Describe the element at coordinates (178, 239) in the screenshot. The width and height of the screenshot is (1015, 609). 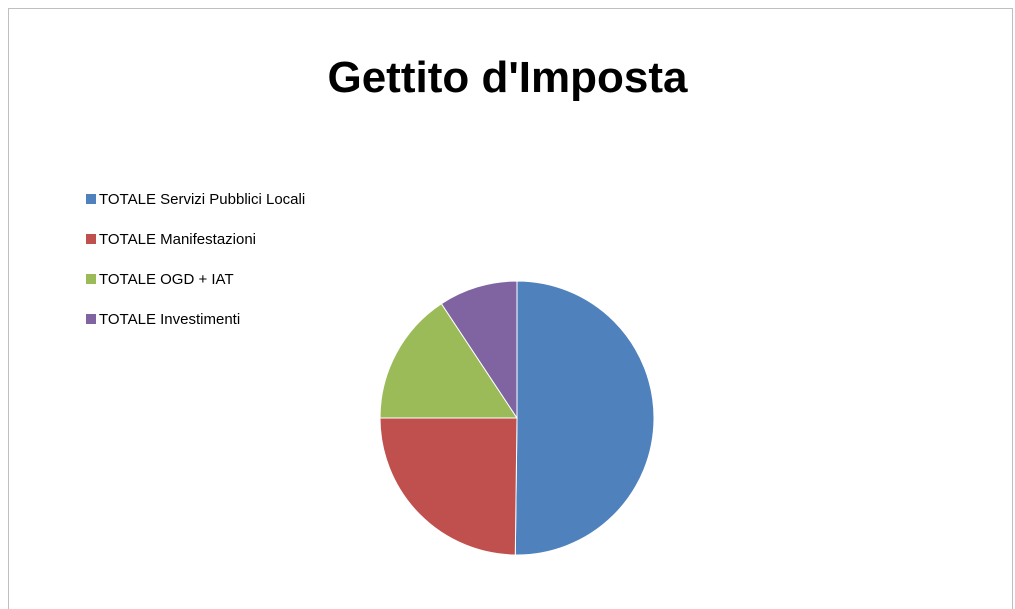
I see `legend-label-manifestazioni: TOTALE Manifestazioni` at that location.